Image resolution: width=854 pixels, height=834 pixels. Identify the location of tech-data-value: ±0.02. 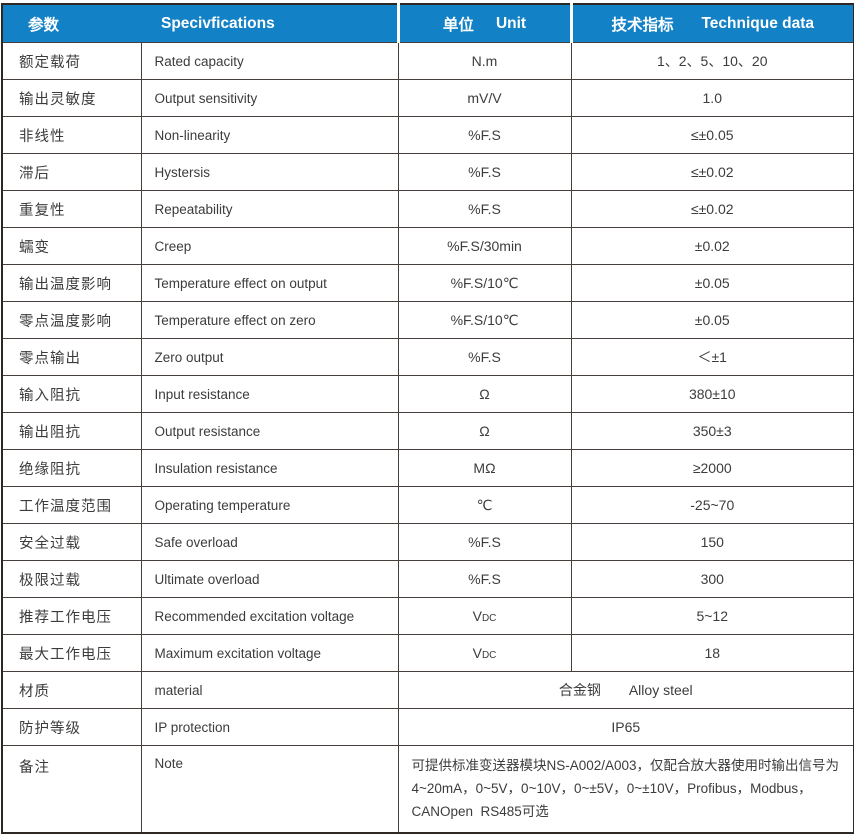
(712, 246).